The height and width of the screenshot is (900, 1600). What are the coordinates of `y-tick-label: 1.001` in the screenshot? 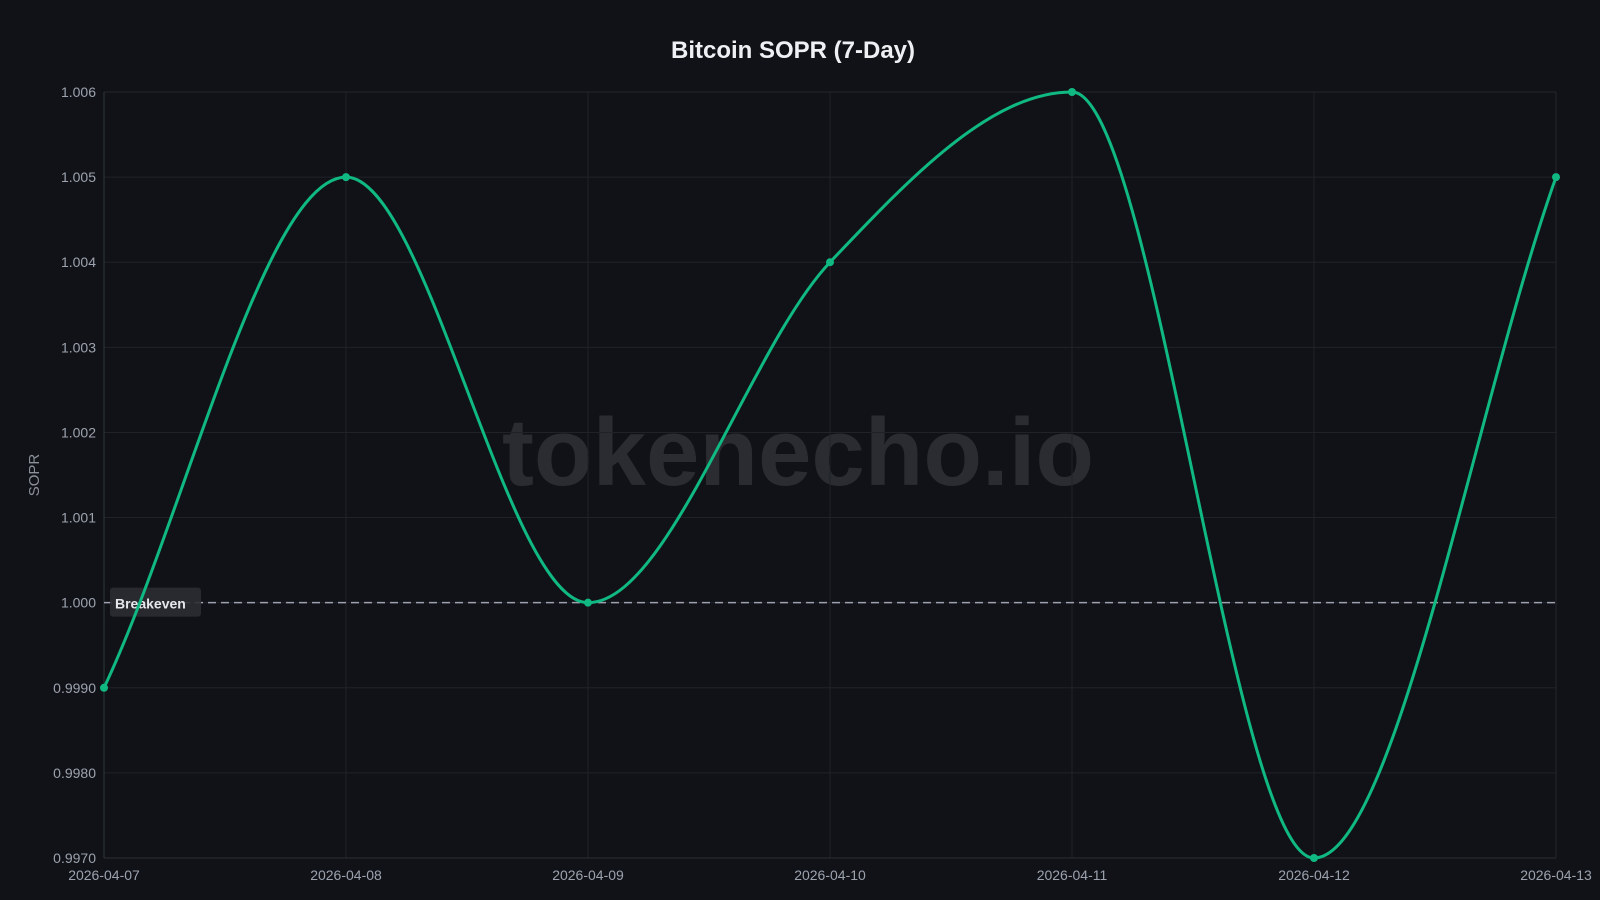 It's located at (78, 518).